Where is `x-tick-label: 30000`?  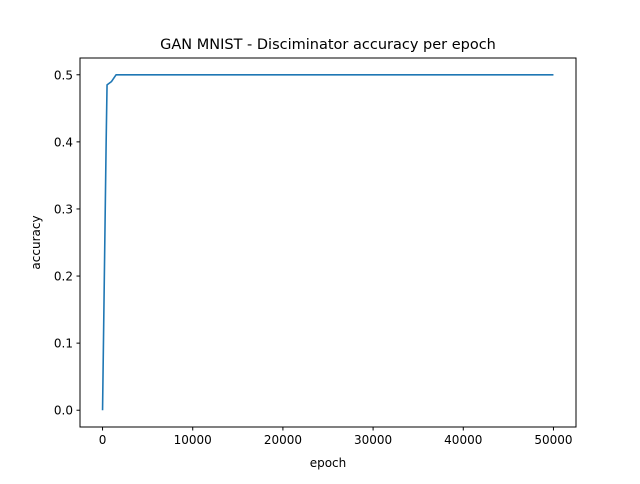
x-tick-label: 30000 is located at coordinates (373, 440).